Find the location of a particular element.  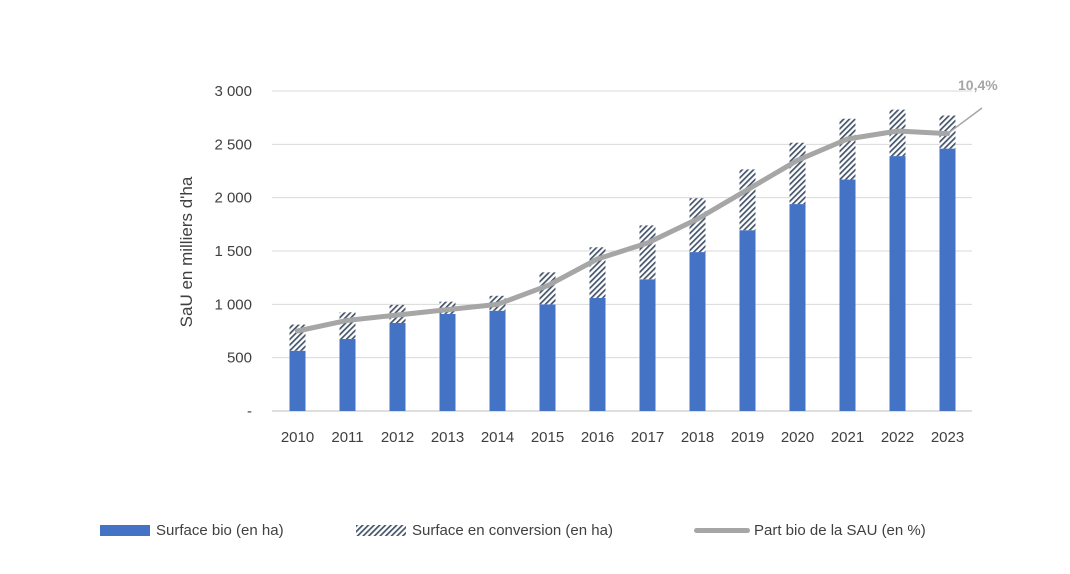

legend-item-part-bio: Part bio de la SAU (en %) is located at coordinates (810, 530).